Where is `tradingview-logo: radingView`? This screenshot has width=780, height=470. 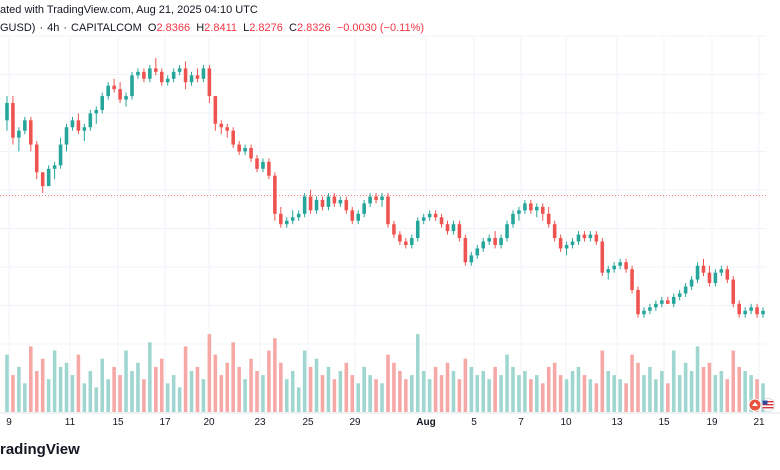 tradingview-logo: radingView is located at coordinates (40, 449).